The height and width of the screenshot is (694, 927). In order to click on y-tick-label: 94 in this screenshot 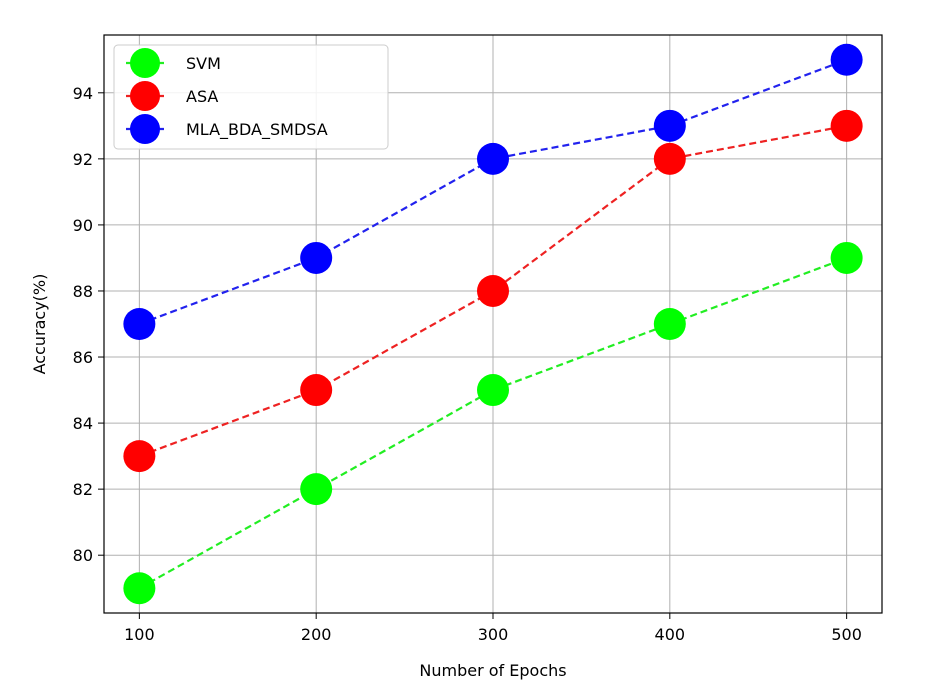, I will do `click(83, 93)`.